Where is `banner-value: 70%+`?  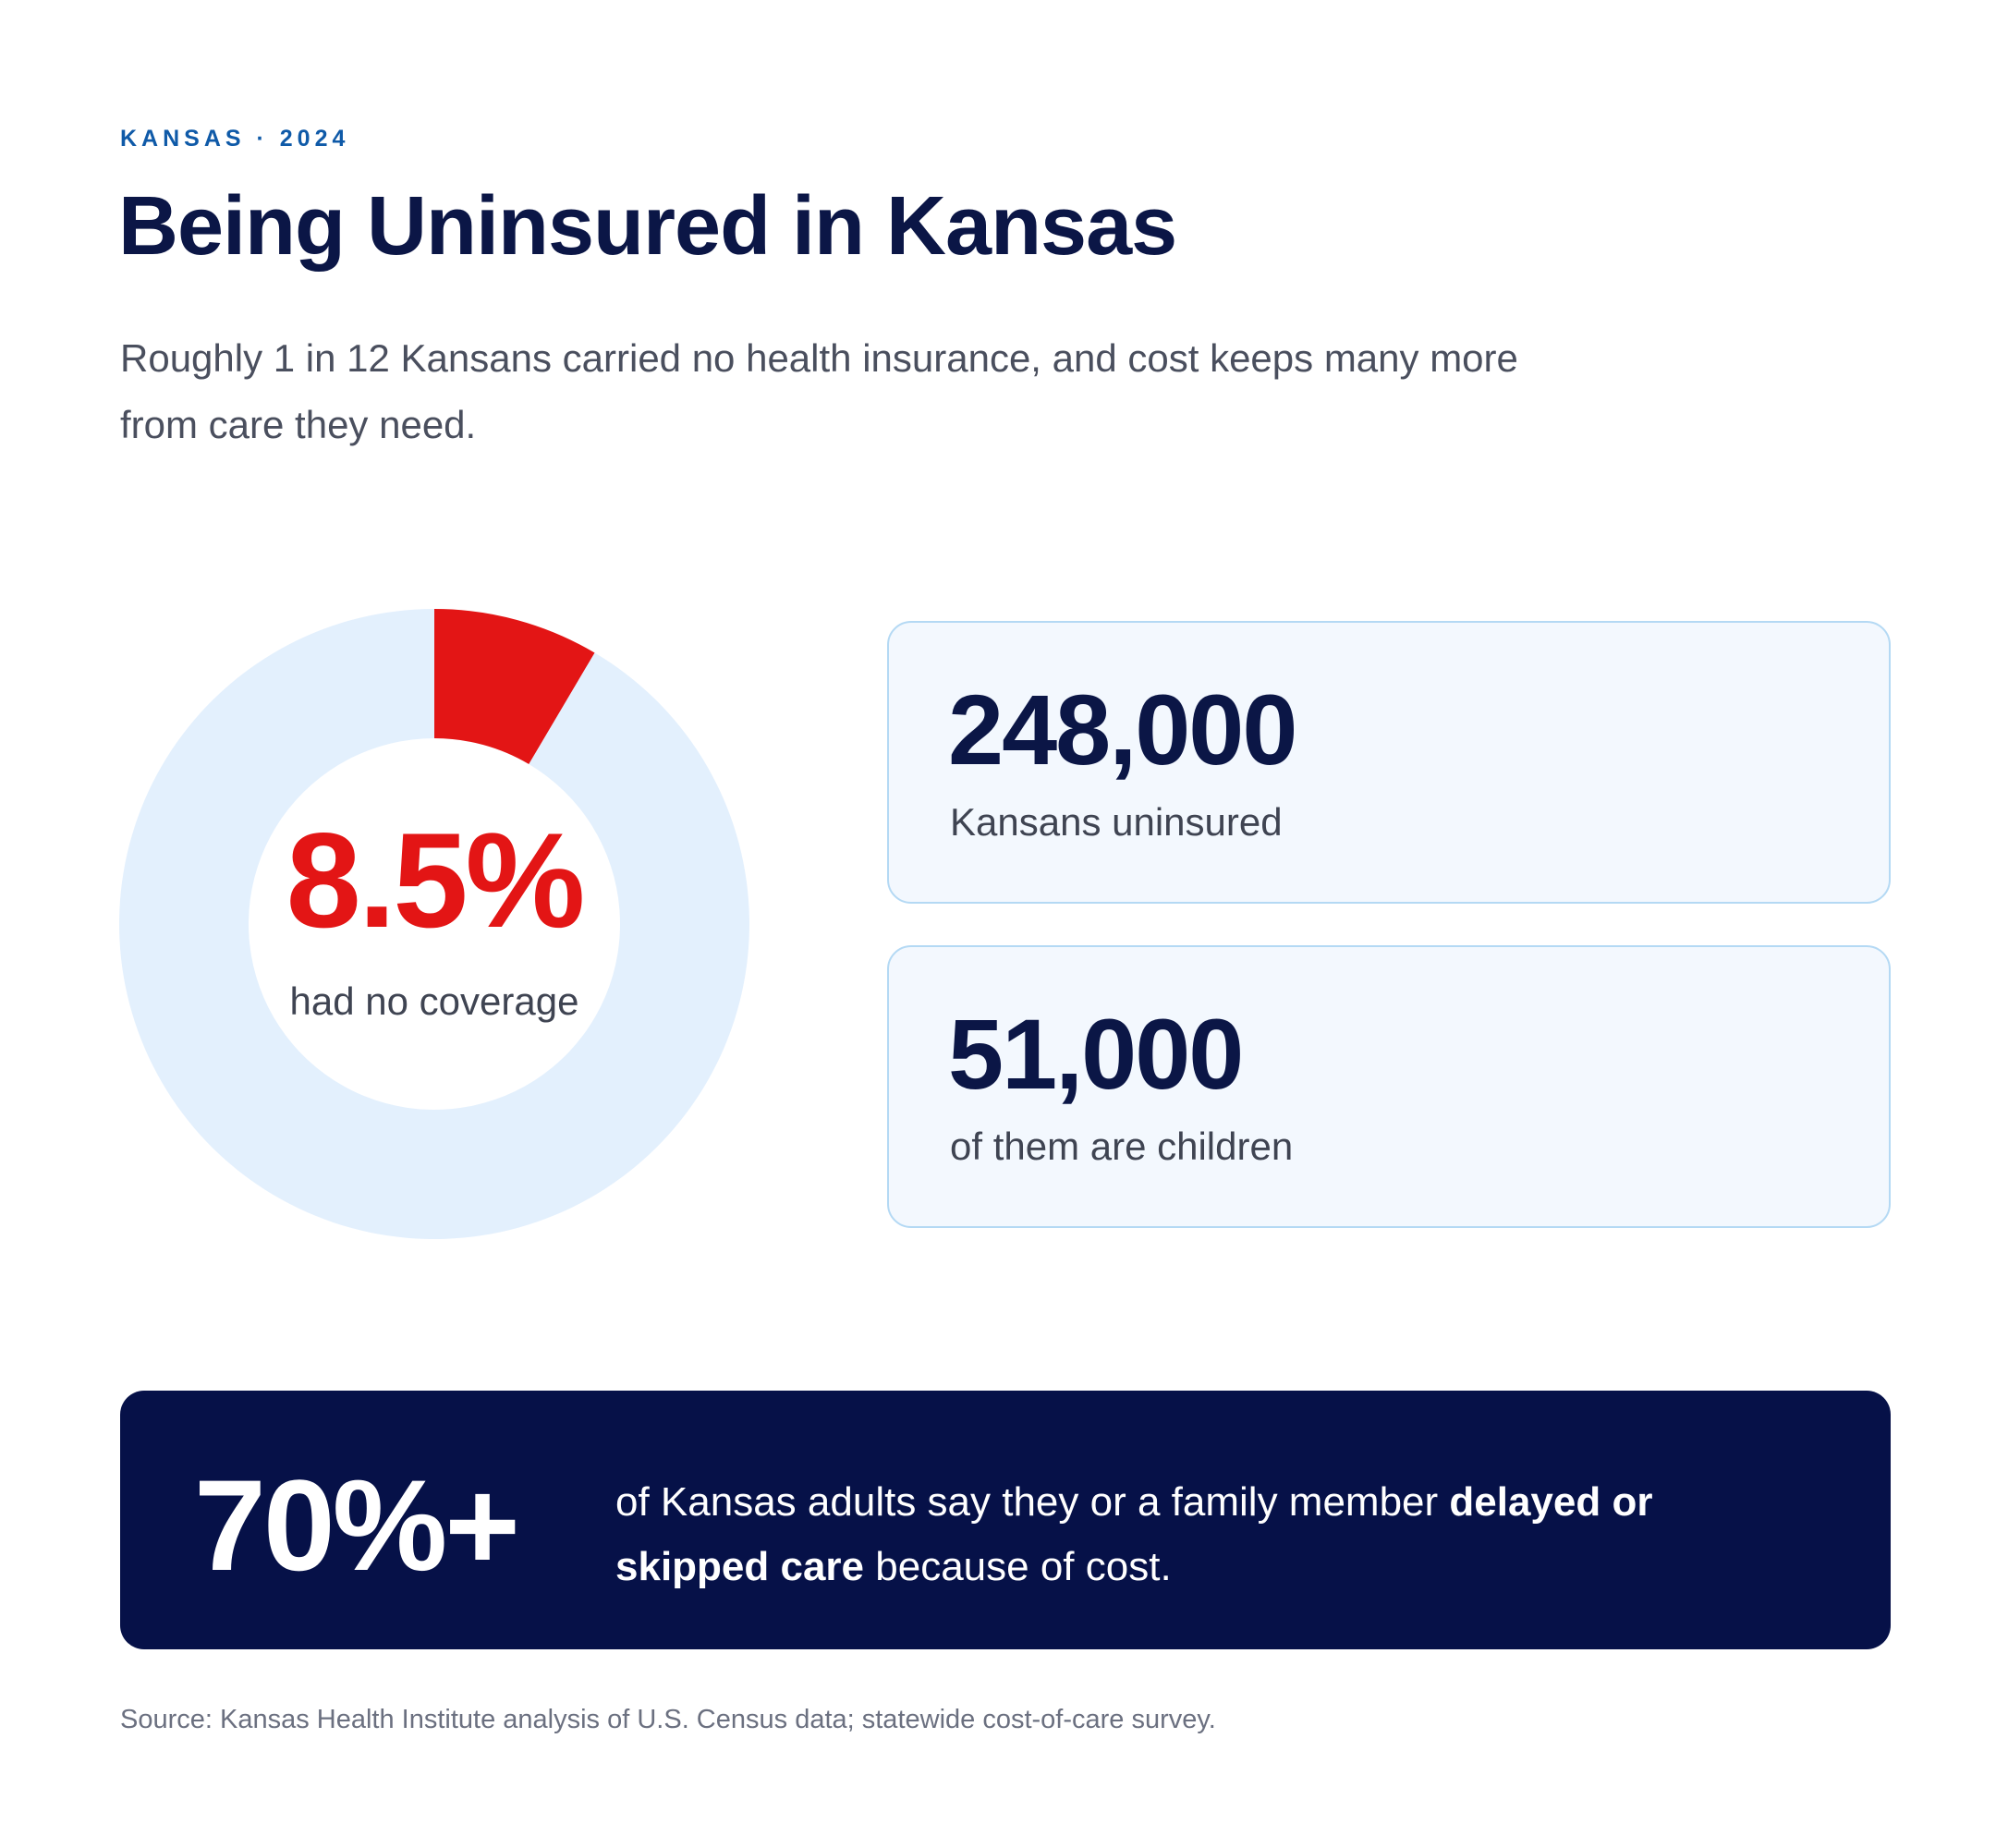 banner-value: 70%+ is located at coordinates (357, 1526).